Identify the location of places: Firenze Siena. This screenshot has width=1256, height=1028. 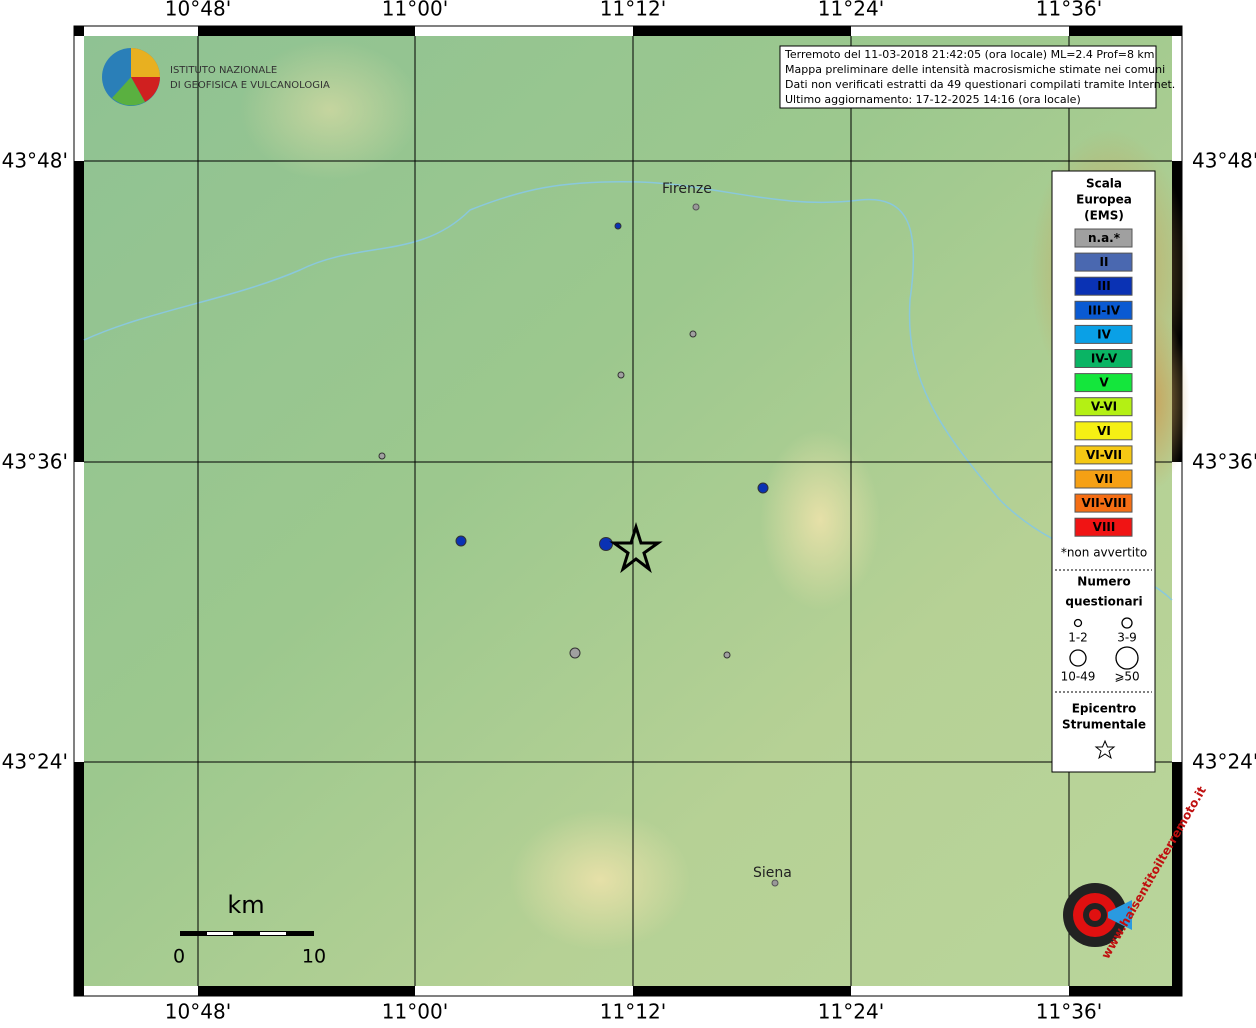
(727, 534).